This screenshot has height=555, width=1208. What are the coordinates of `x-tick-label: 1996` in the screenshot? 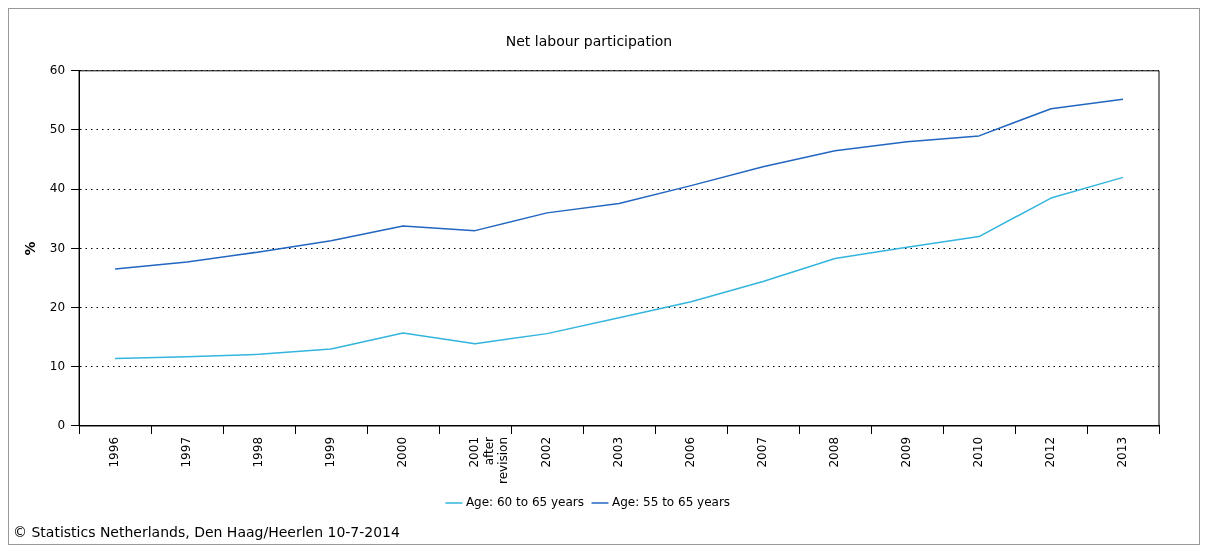 It's located at (114, 452).